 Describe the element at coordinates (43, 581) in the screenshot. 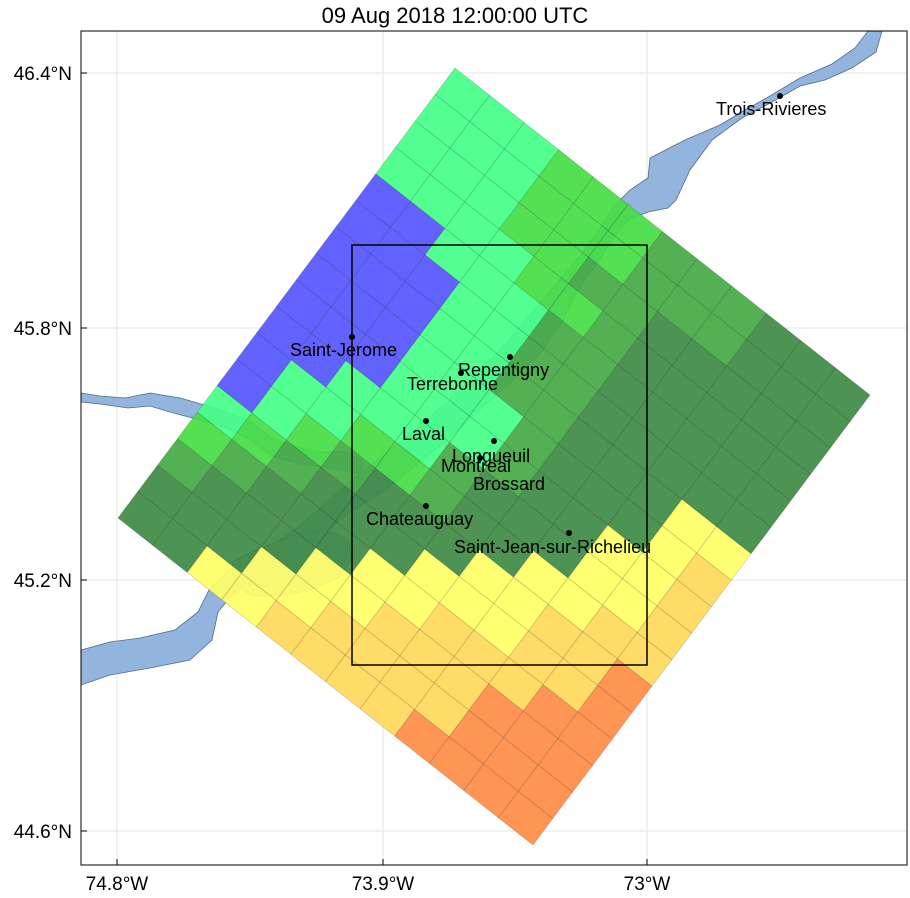

I see `lat-tick-label: 45.2°N` at that location.